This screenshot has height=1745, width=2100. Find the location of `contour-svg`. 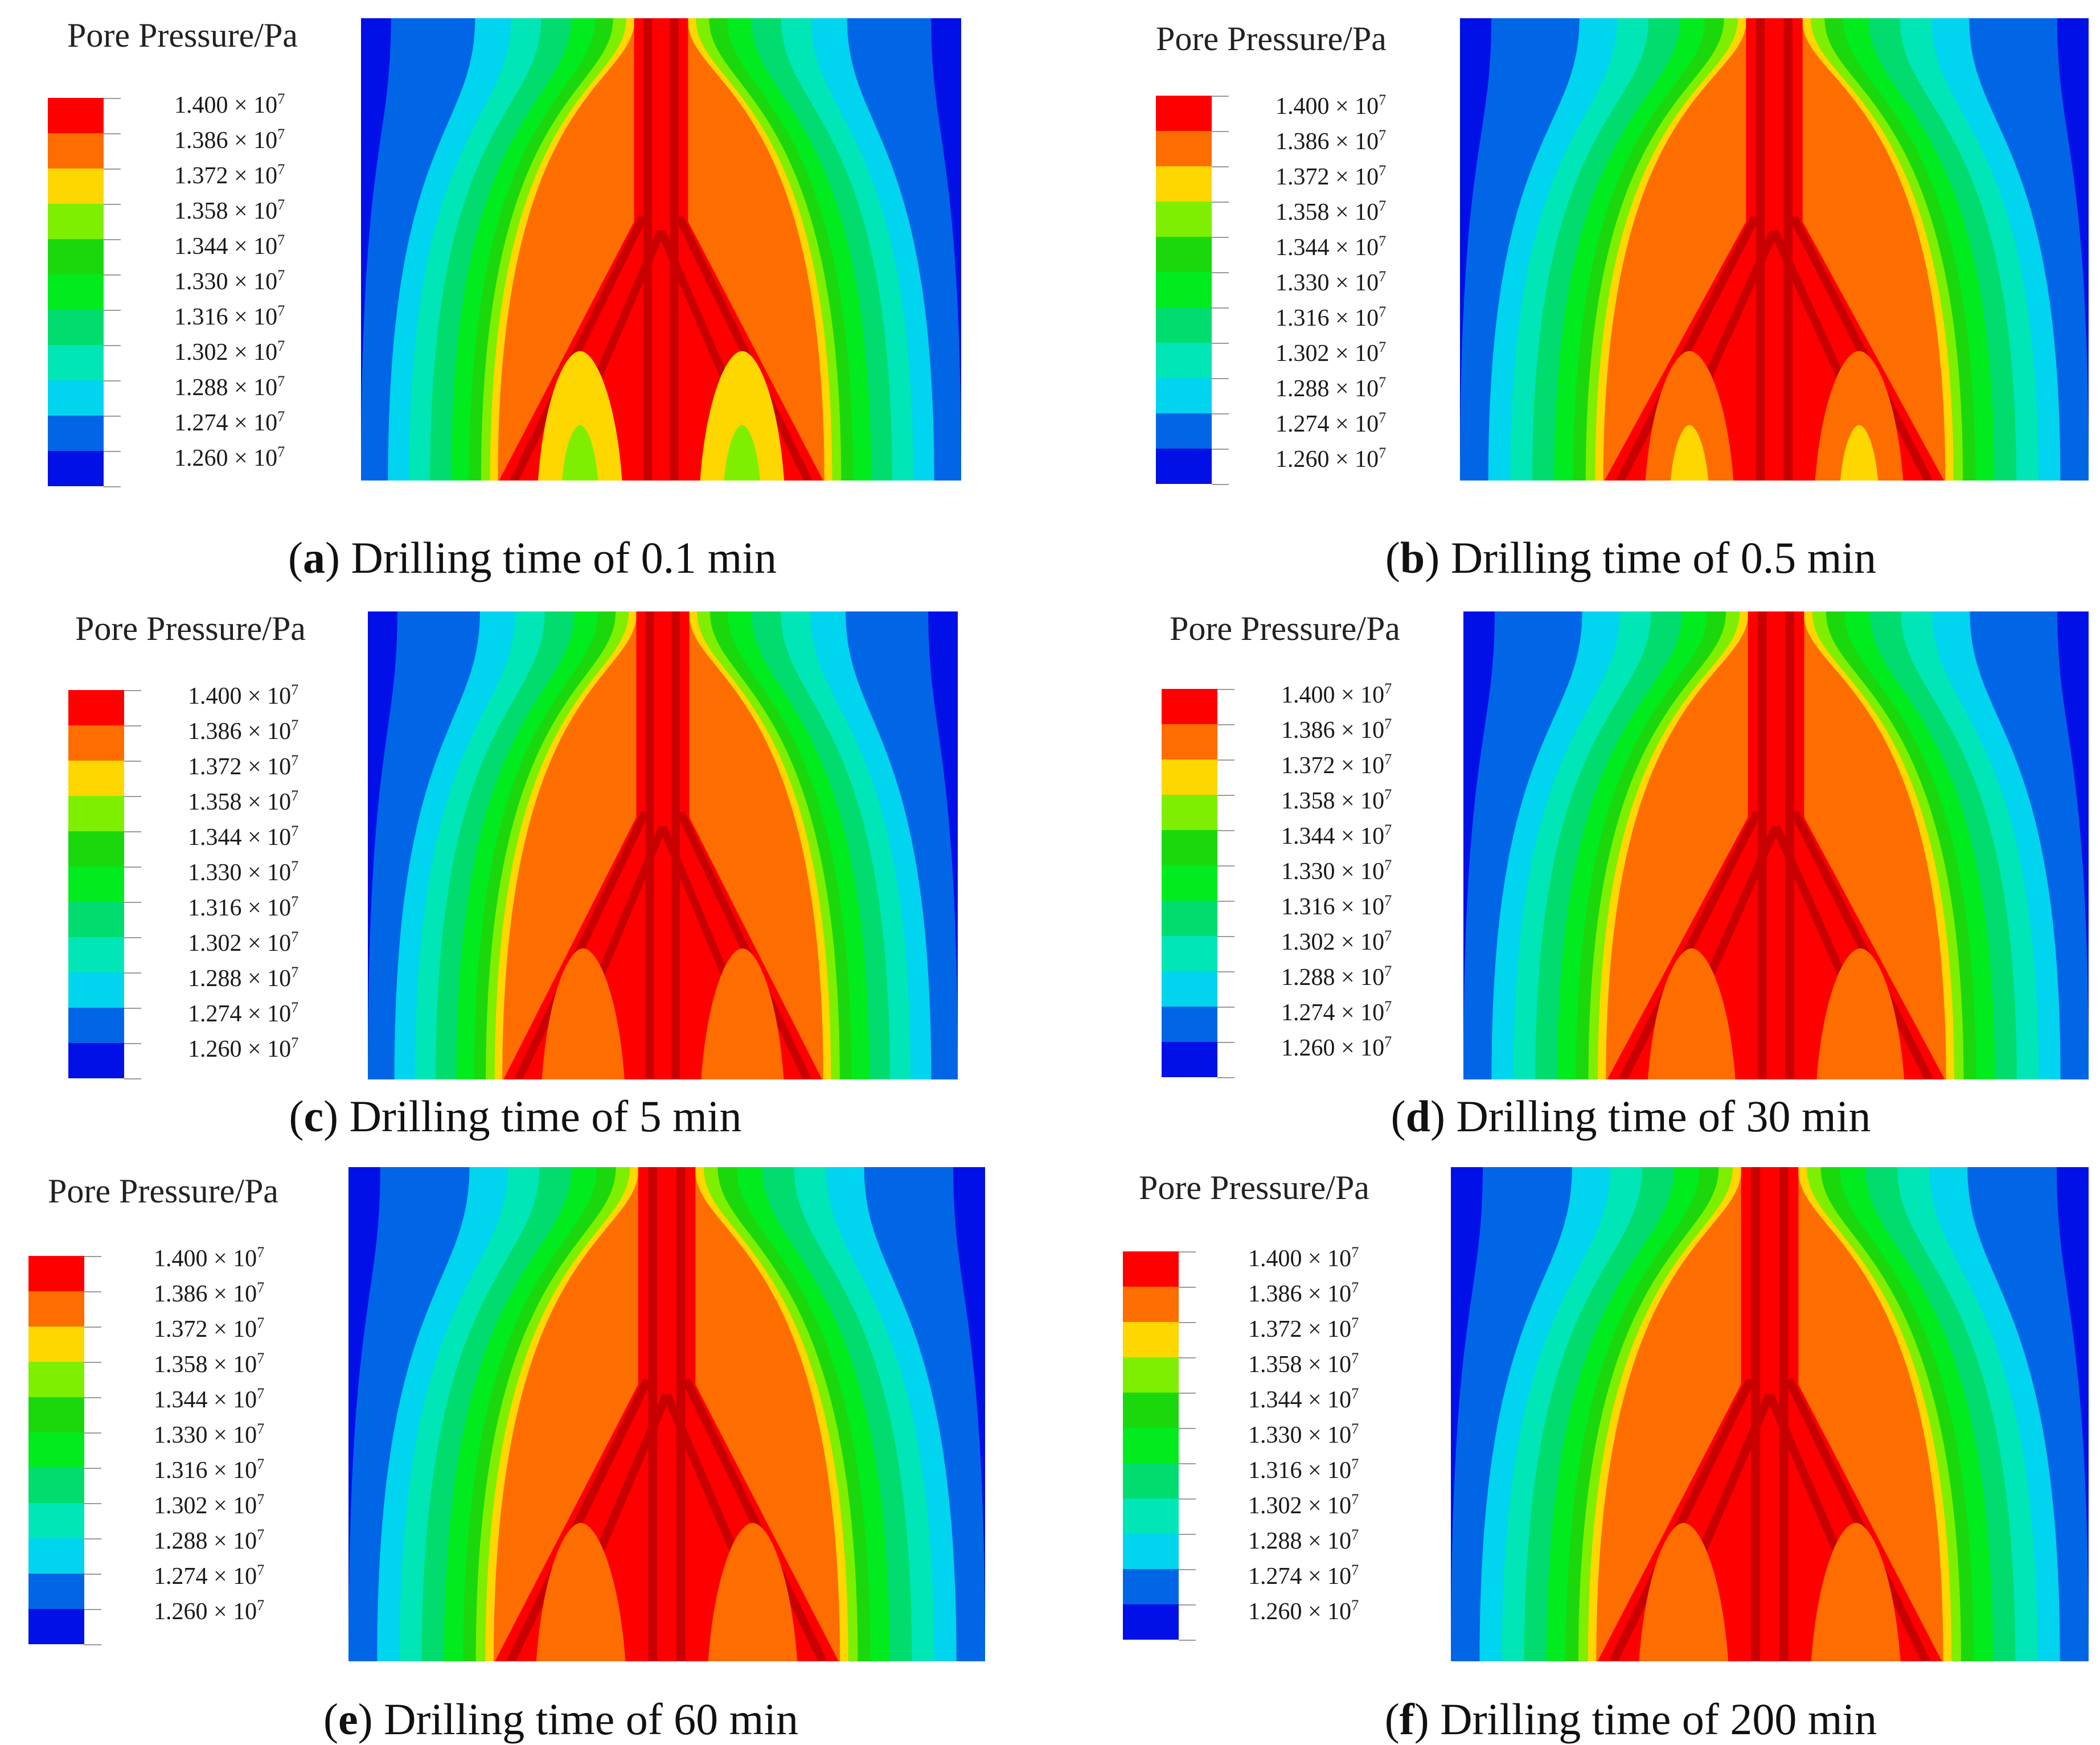

contour-svg is located at coordinates (663, 845).